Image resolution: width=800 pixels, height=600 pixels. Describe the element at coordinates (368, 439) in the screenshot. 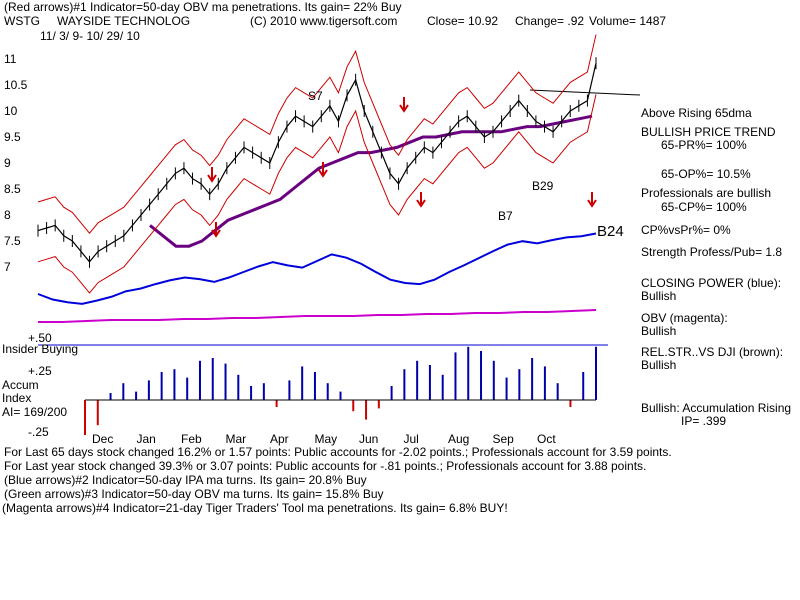

I see `x-tick-label: Jun` at that location.